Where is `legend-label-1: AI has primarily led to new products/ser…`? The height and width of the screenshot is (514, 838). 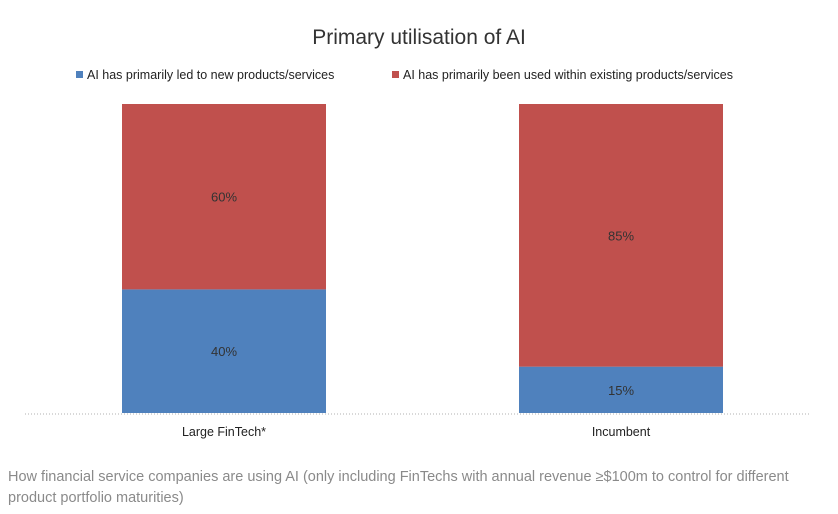 legend-label-1: AI has primarily led to new products/ser… is located at coordinates (210, 75).